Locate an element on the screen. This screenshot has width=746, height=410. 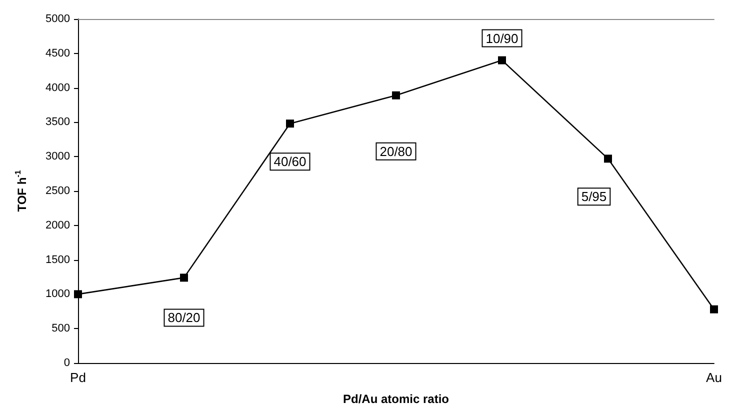
y-tick-label: 4500 is located at coordinates (58, 53).